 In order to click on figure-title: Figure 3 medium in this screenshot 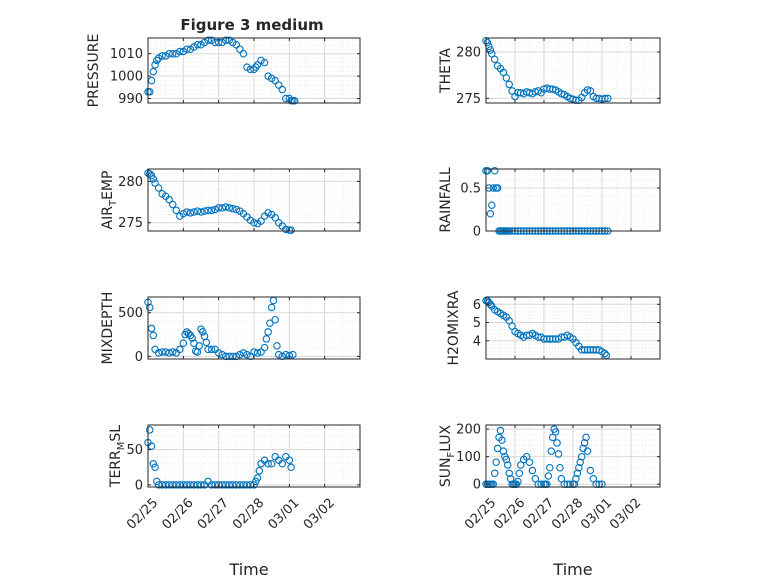, I will do `click(251, 25)`.